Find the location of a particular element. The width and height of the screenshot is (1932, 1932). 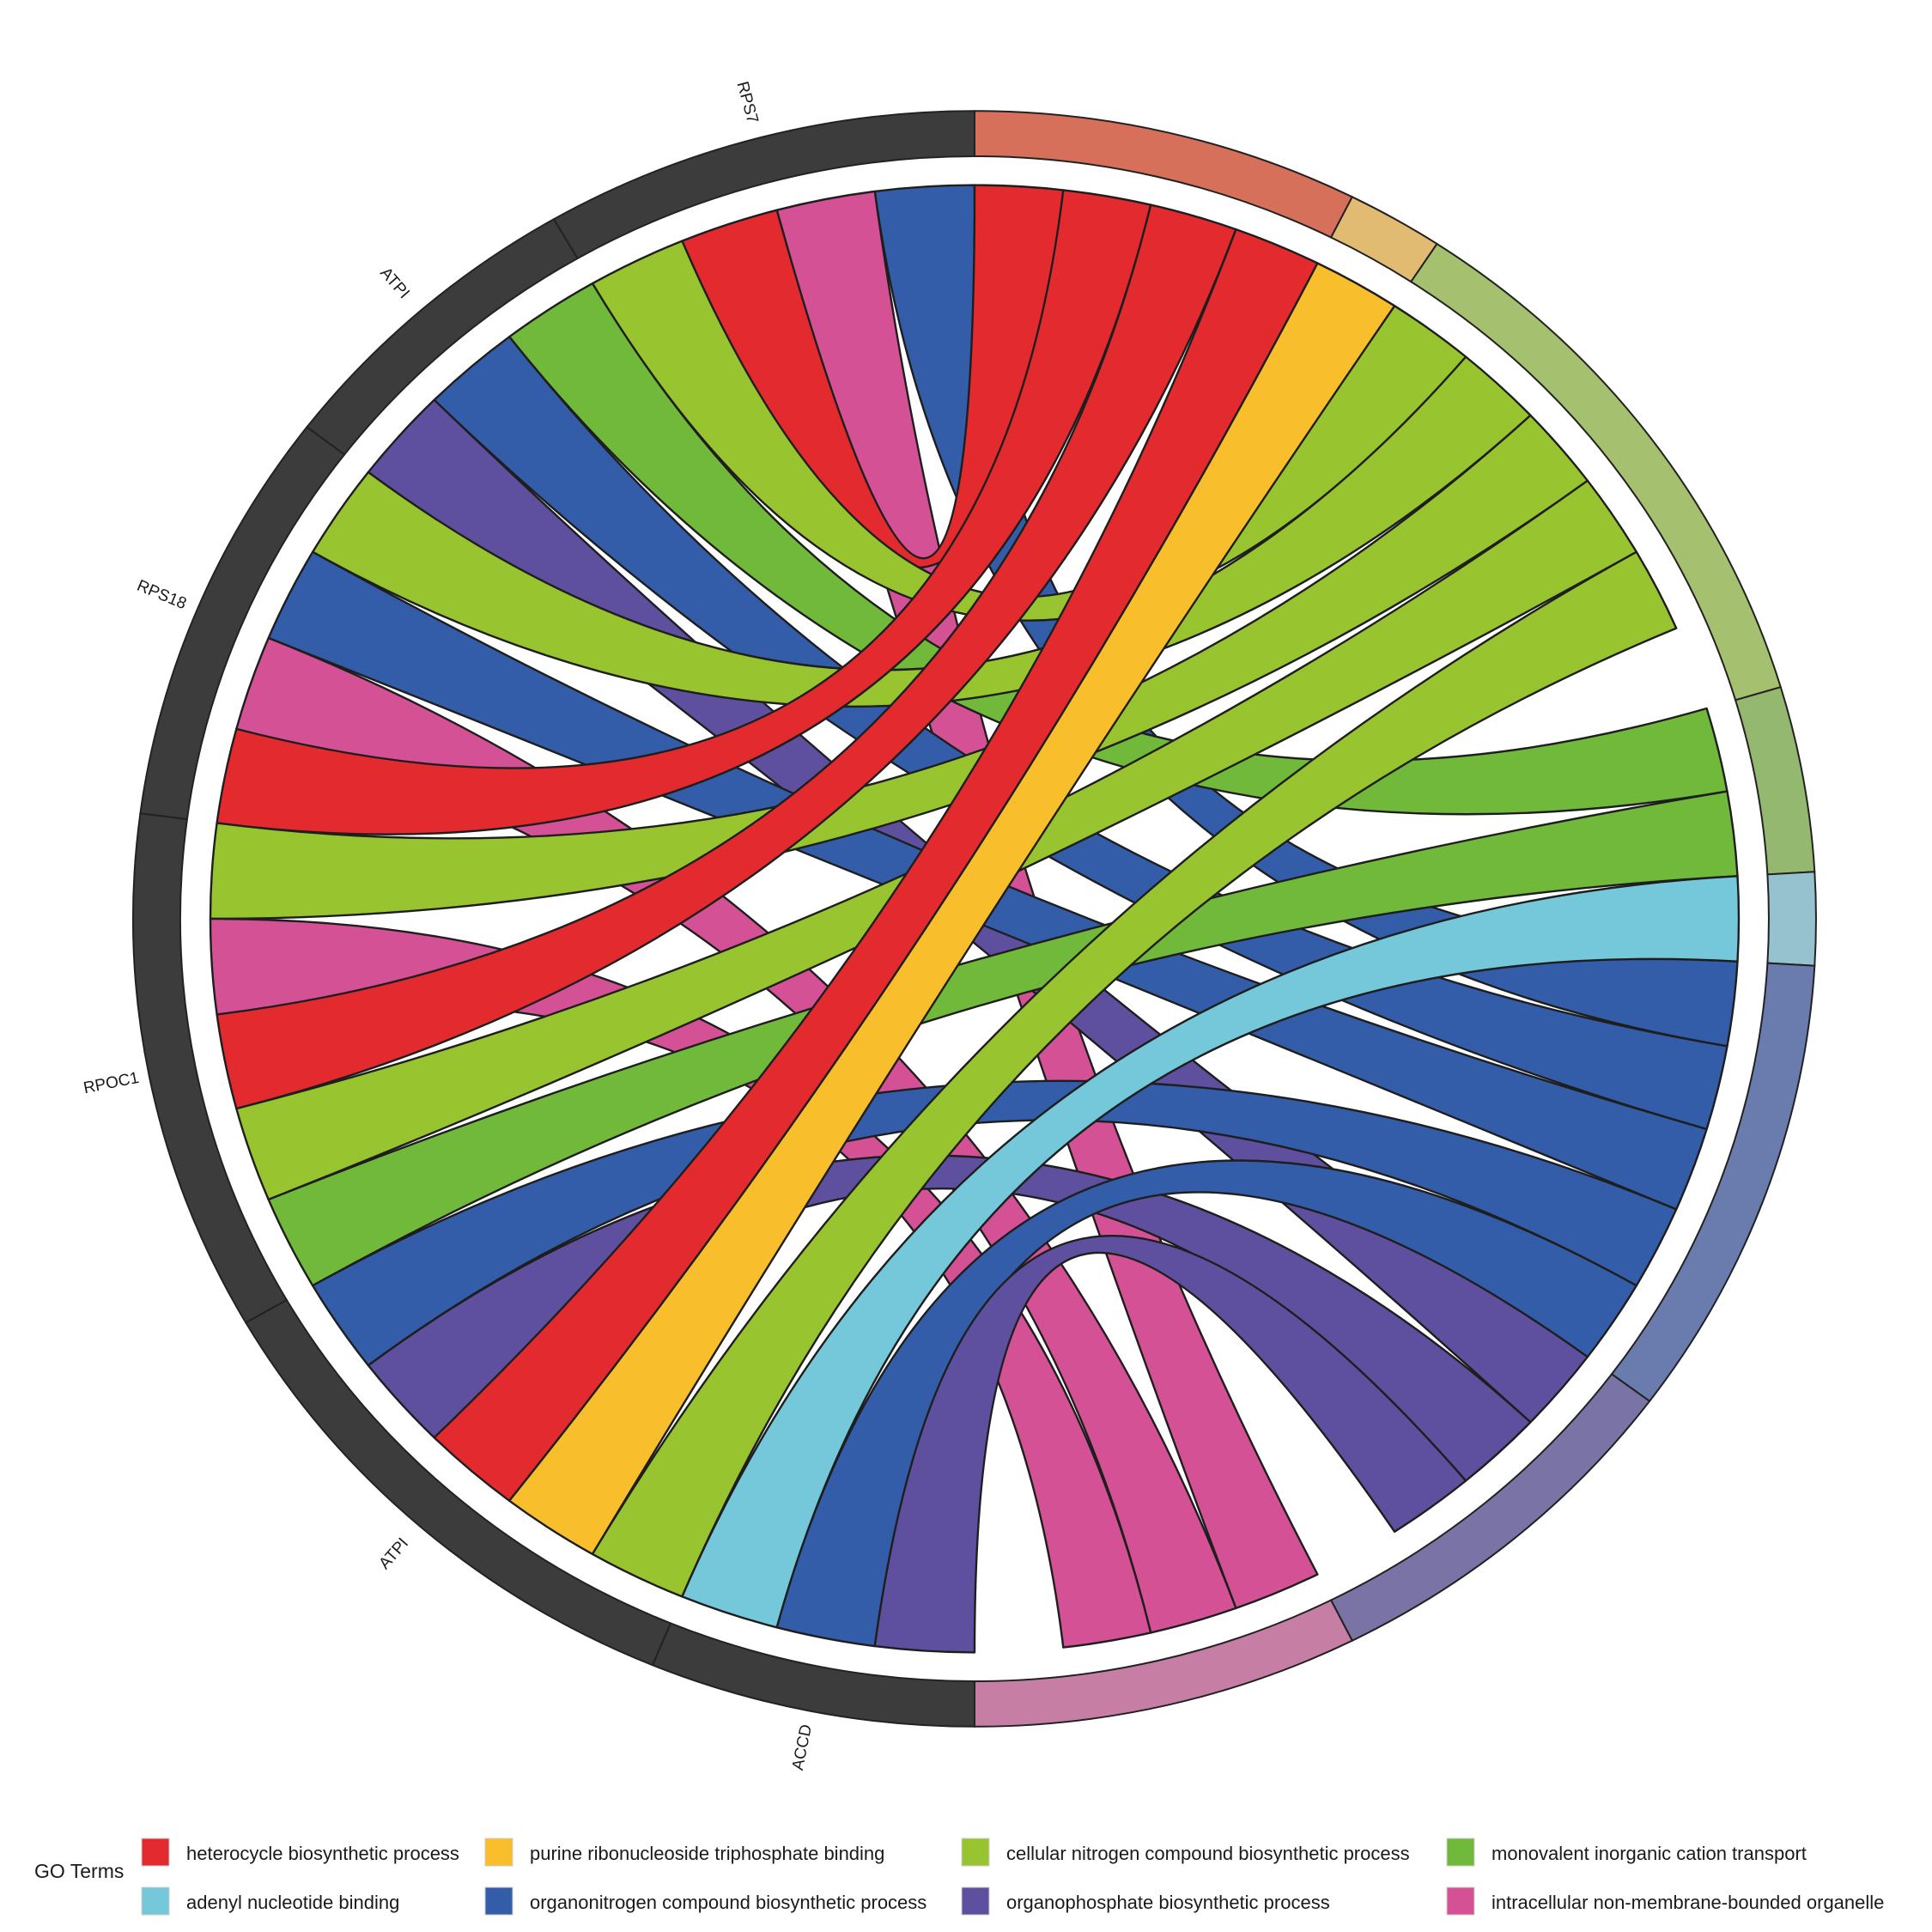

legend-label: organophosphate biosynthetic process is located at coordinates (1168, 1902).